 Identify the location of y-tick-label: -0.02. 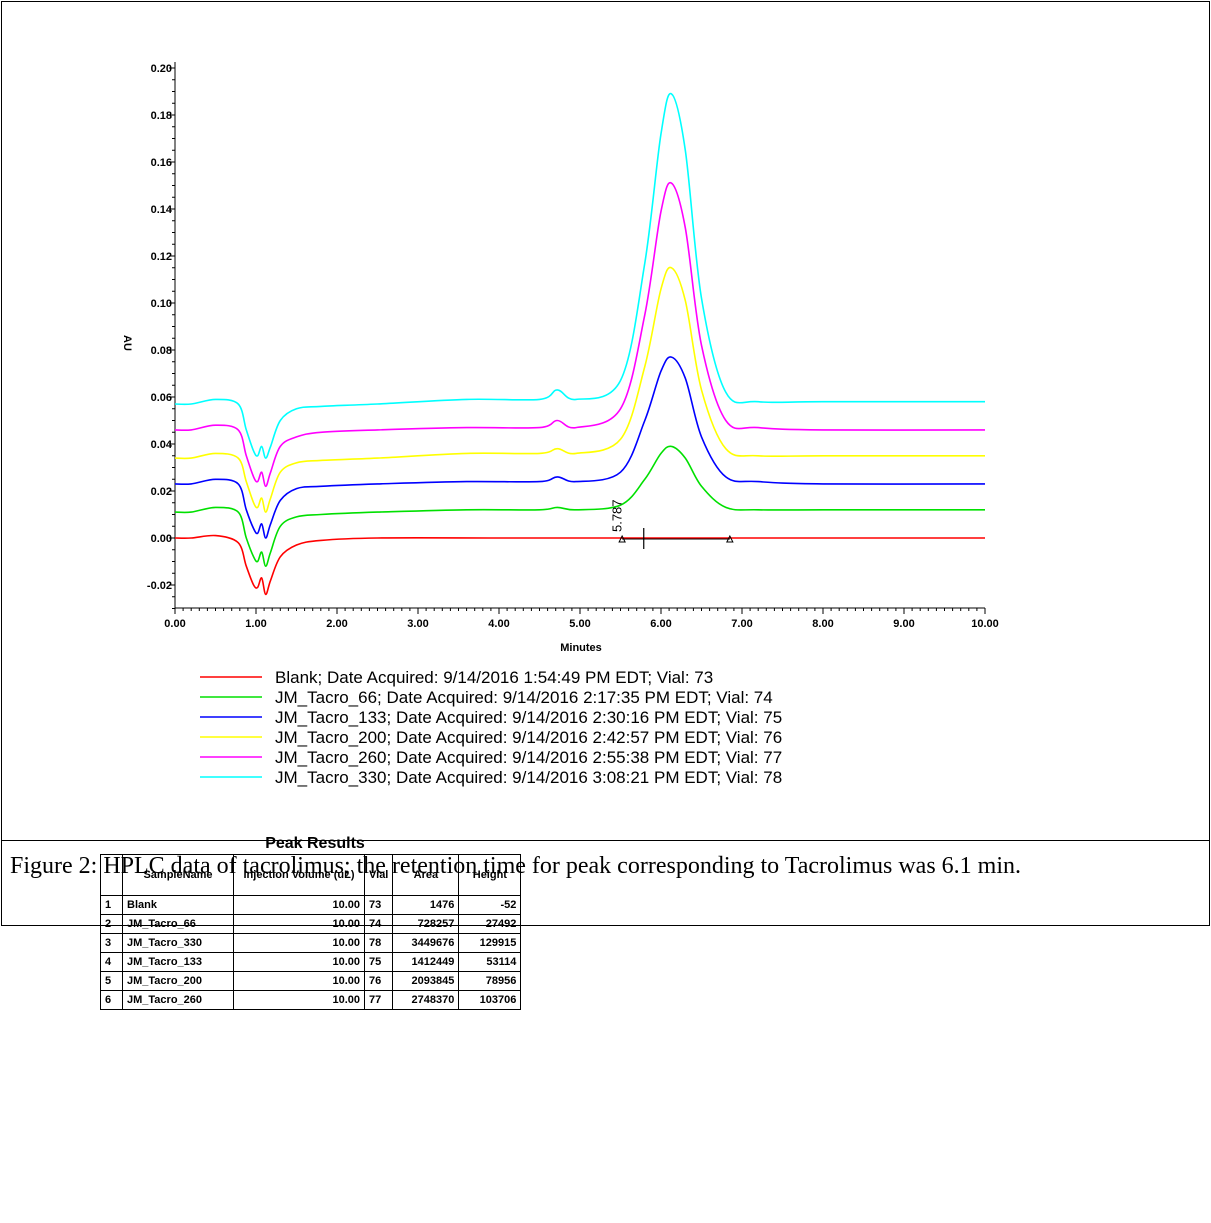
(159, 586).